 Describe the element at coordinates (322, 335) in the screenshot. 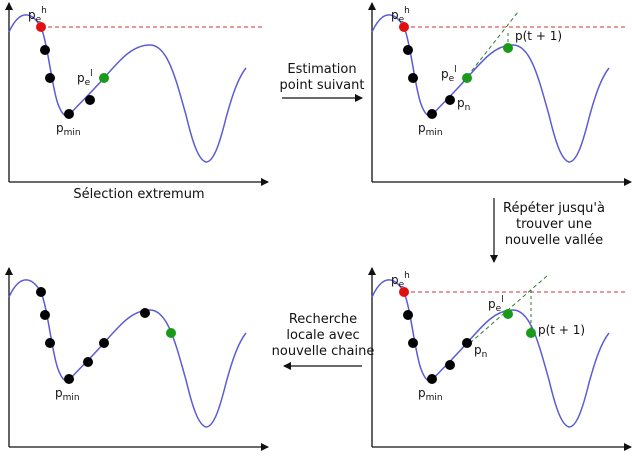

I see `caption-local-search-line2: locale avec` at that location.